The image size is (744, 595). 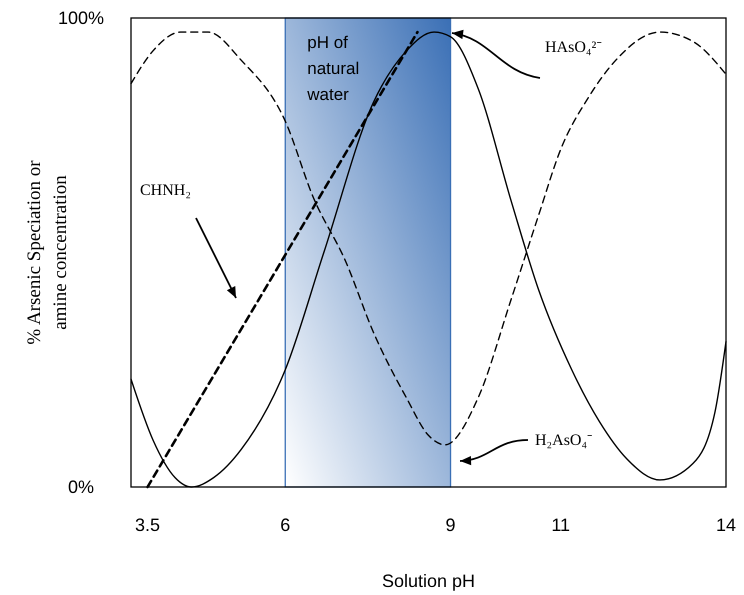 I want to click on x-tick-label: 3.5, so click(x=147, y=525).